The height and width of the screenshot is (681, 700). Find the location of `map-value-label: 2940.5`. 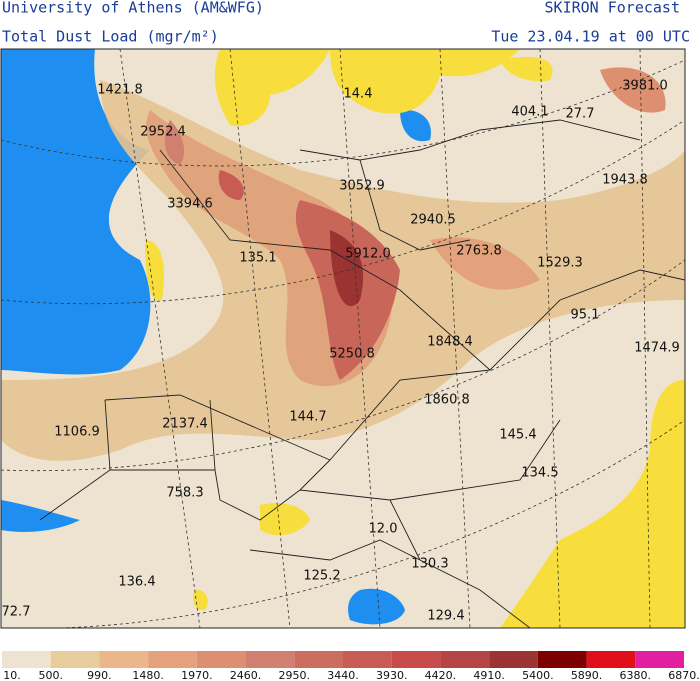

map-value-label: 2940.5 is located at coordinates (433, 220).